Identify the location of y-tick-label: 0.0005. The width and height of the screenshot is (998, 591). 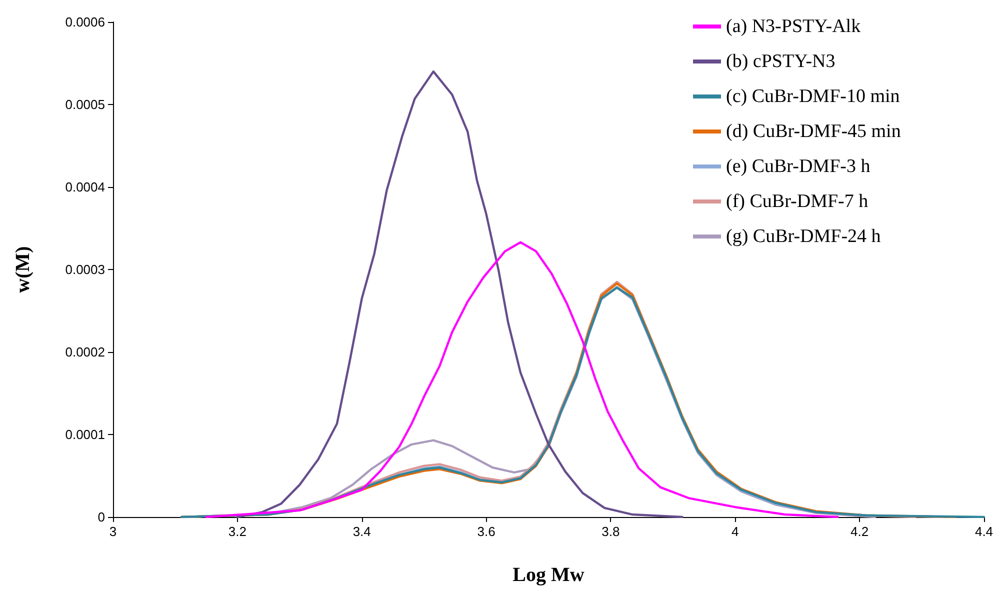
(85, 104).